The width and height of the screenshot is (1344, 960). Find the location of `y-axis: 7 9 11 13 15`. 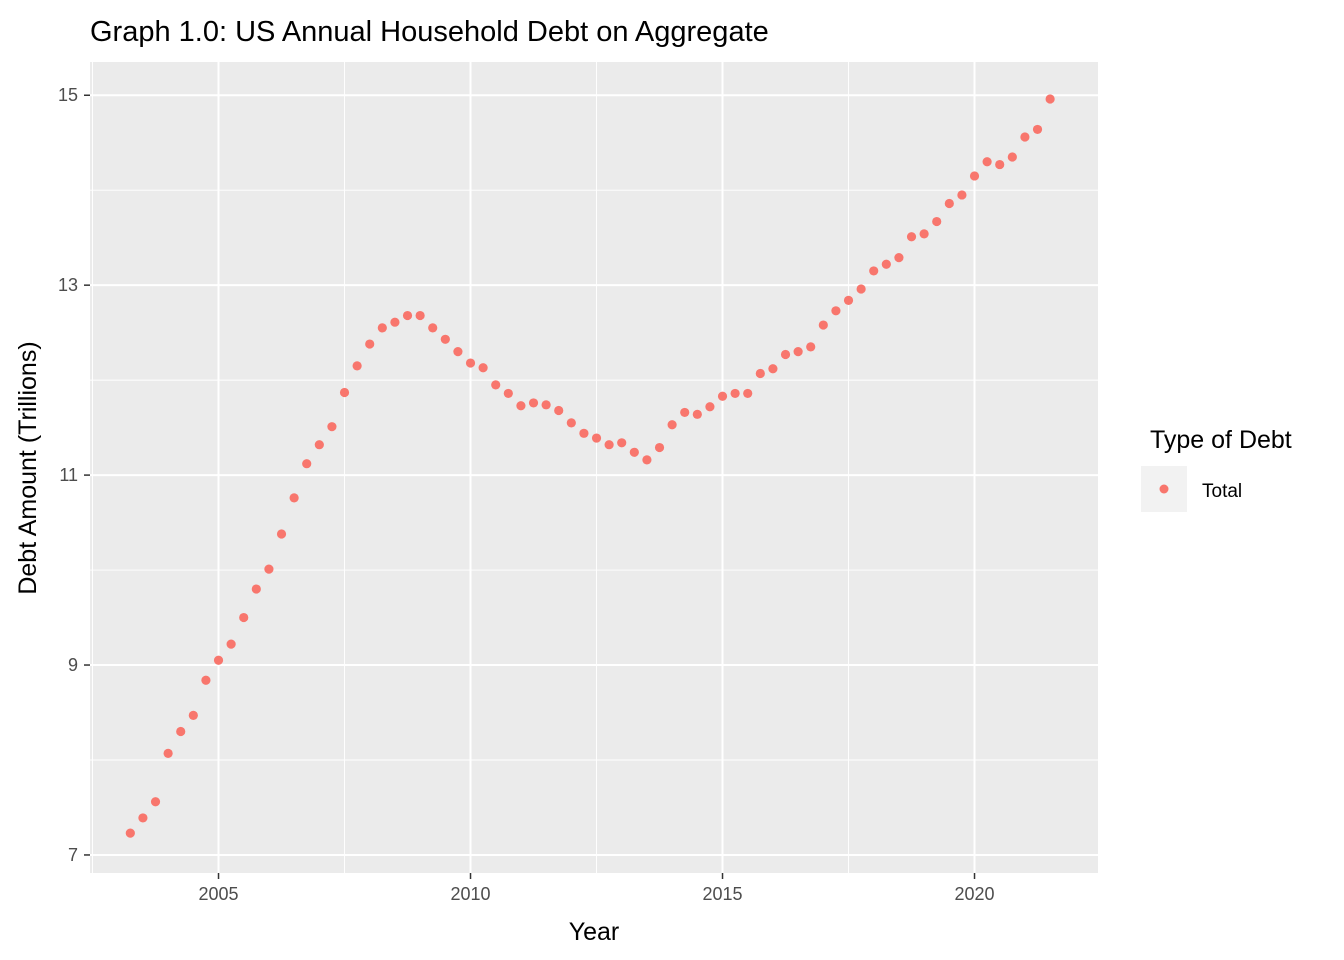

y-axis: 7 9 11 13 15 is located at coordinates (74, 475).